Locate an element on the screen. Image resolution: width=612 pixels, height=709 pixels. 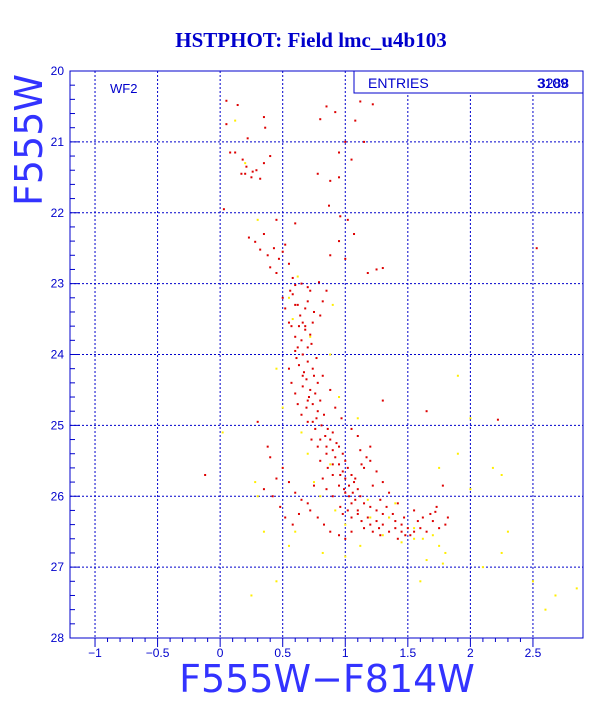
x-tick-label: 2.5 is located at coordinates (533, 653).